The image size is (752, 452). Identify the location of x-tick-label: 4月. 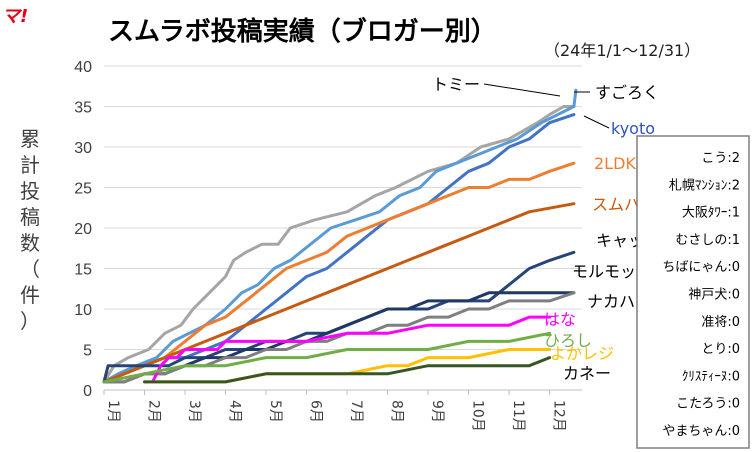
(235, 411).